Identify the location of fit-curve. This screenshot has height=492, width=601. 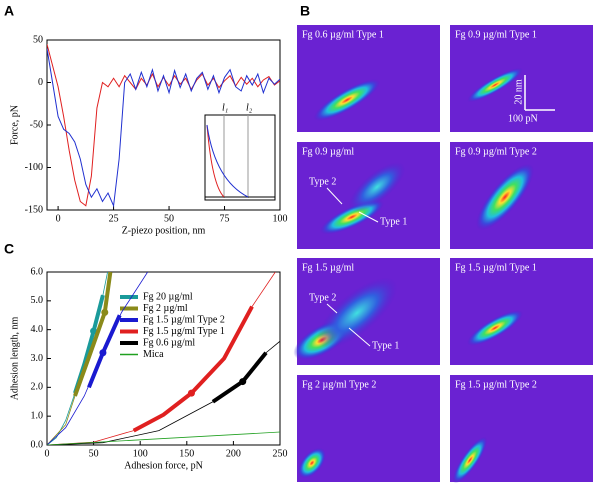
(163, 438).